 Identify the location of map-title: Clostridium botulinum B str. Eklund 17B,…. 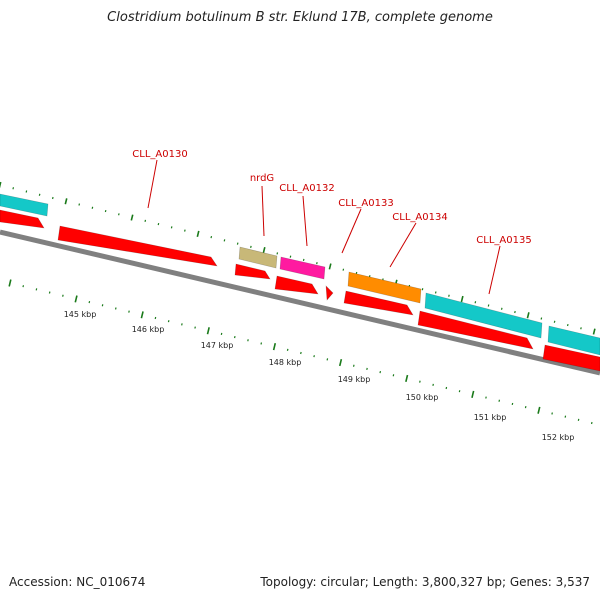
(300, 17).